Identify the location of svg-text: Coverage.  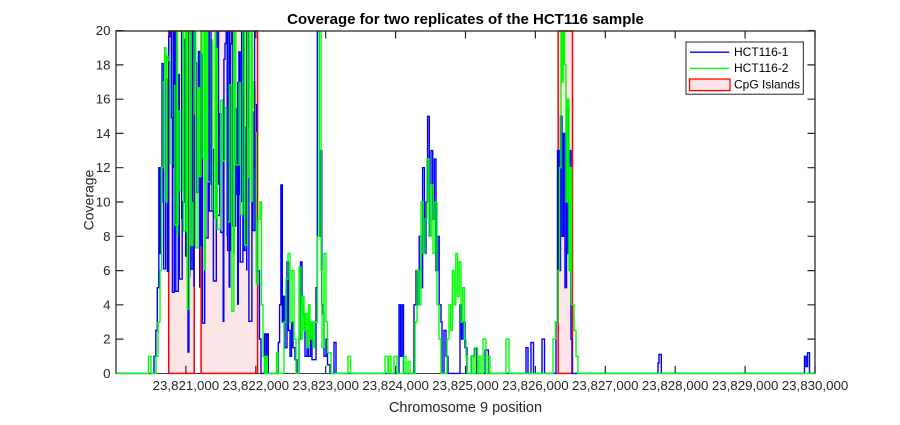
(89, 199).